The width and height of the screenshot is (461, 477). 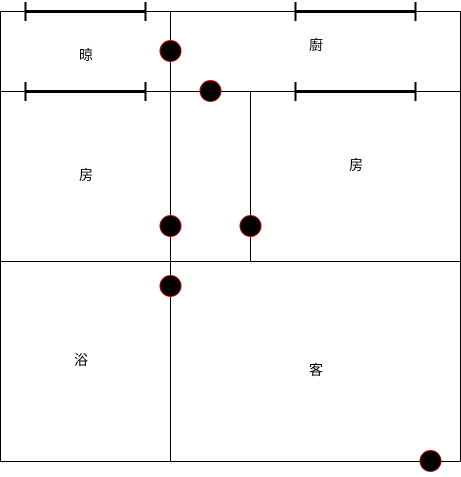 What do you see at coordinates (356, 166) in the screenshot?
I see `room-label-fang-right: 房` at bounding box center [356, 166].